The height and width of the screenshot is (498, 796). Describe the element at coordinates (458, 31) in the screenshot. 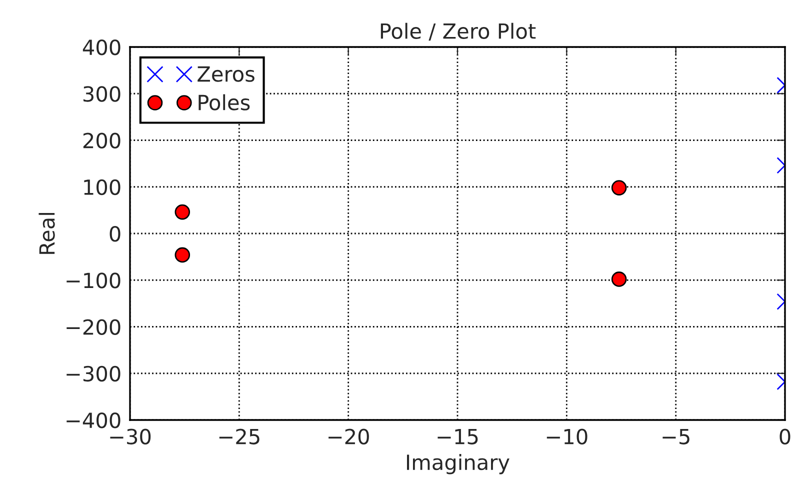

I see `chart-title: Pole / Zero Plot` at that location.